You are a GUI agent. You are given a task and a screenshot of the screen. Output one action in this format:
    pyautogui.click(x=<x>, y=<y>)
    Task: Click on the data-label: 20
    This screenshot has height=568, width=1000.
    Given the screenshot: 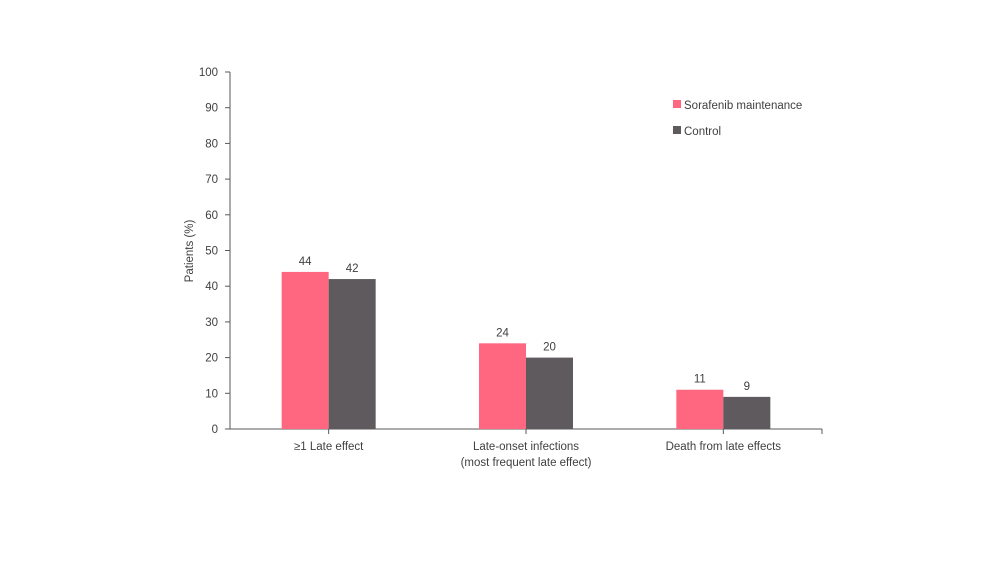 What is the action you would take?
    pyautogui.click(x=549, y=348)
    